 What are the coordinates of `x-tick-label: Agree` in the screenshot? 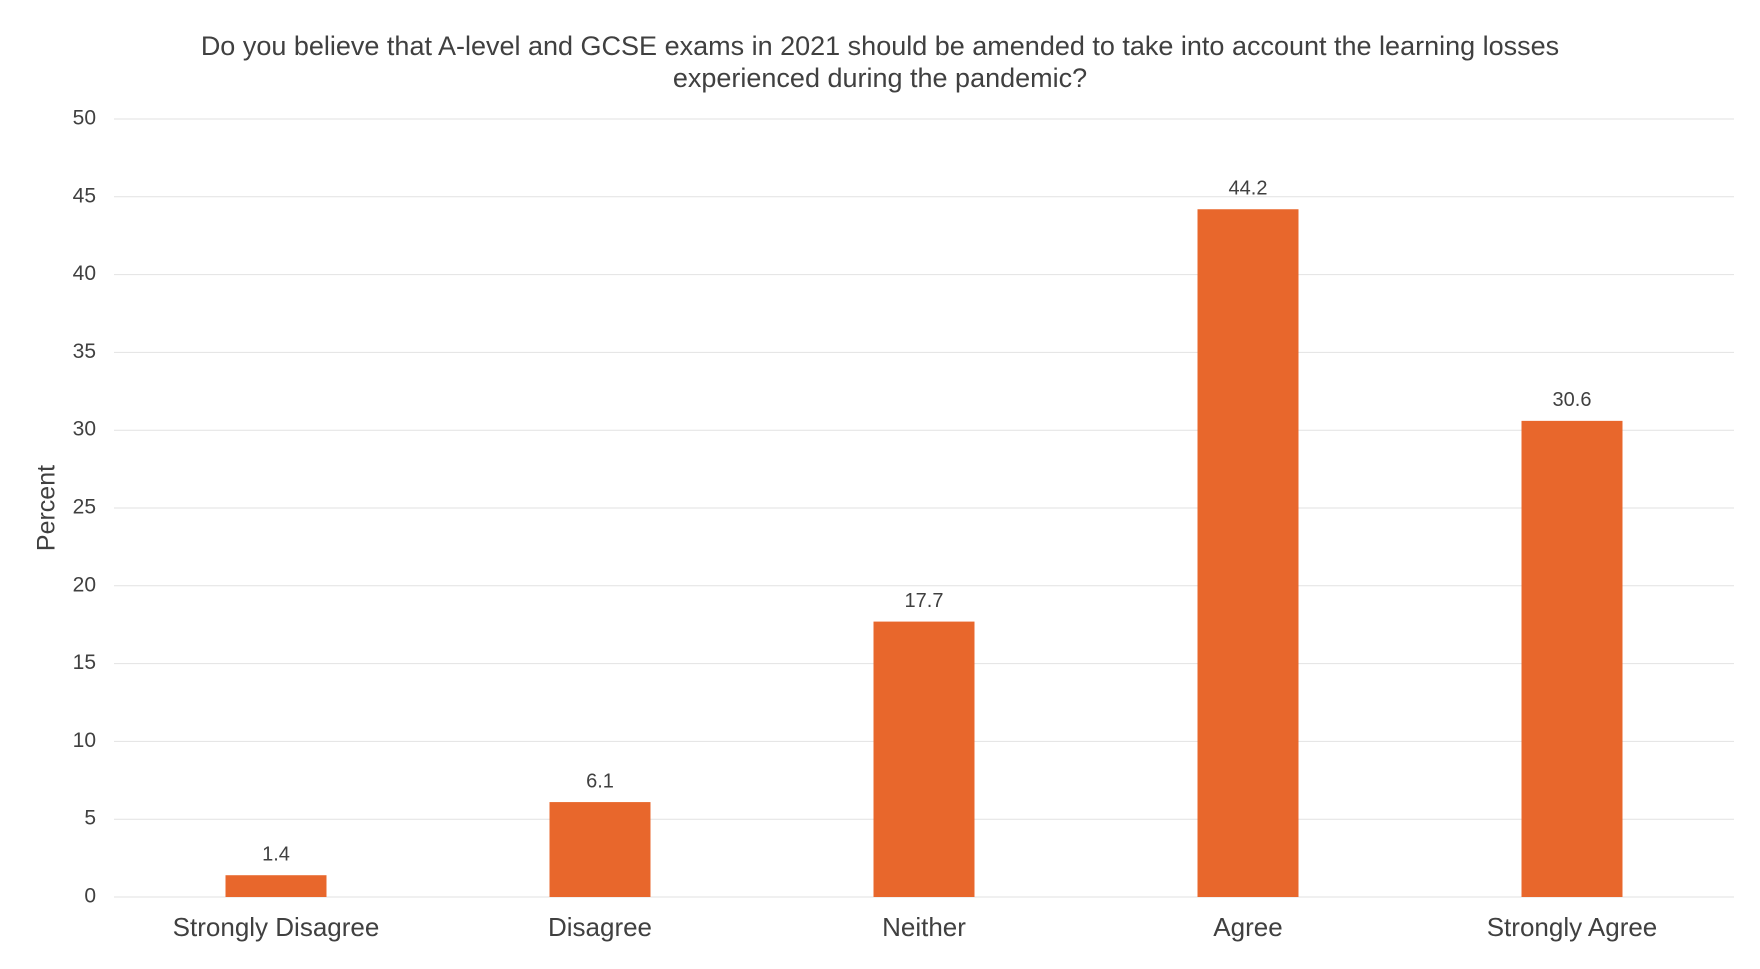 It's located at (1247, 927).